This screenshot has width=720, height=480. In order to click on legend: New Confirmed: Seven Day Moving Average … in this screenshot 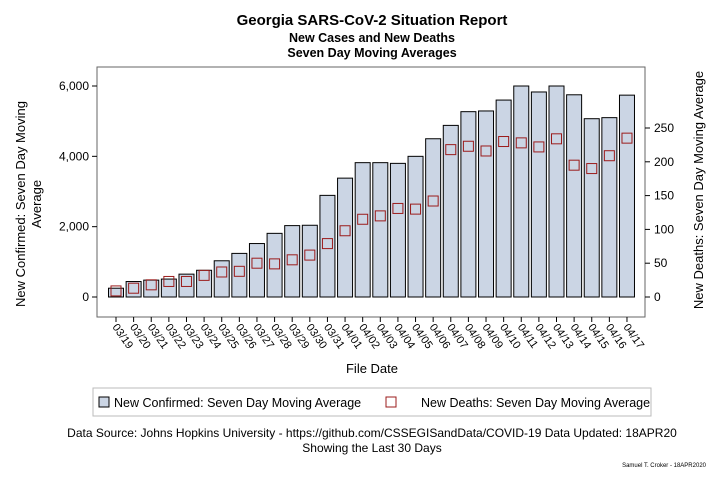, I will do `click(372, 402)`.